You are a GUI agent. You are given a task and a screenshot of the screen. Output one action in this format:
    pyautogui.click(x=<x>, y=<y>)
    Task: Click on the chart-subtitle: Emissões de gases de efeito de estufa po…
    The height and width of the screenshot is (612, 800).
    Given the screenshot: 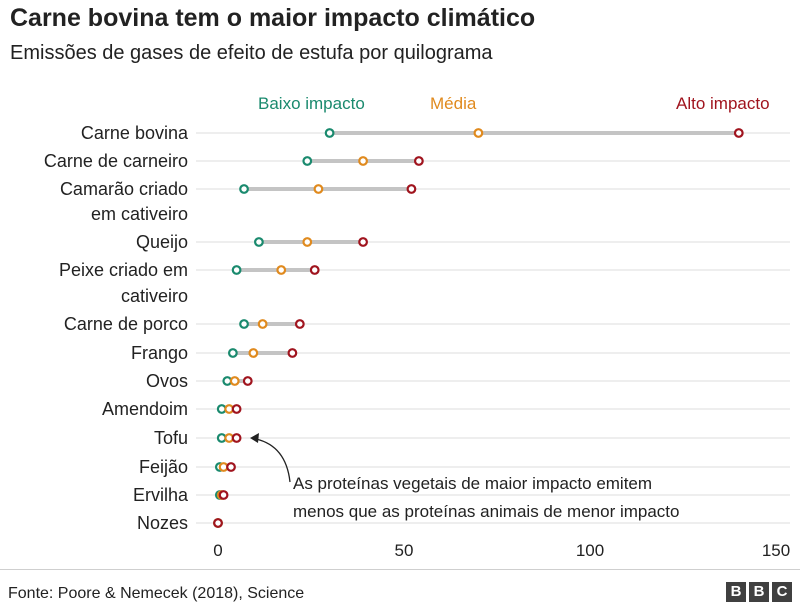 What is the action you would take?
    pyautogui.click(x=251, y=53)
    